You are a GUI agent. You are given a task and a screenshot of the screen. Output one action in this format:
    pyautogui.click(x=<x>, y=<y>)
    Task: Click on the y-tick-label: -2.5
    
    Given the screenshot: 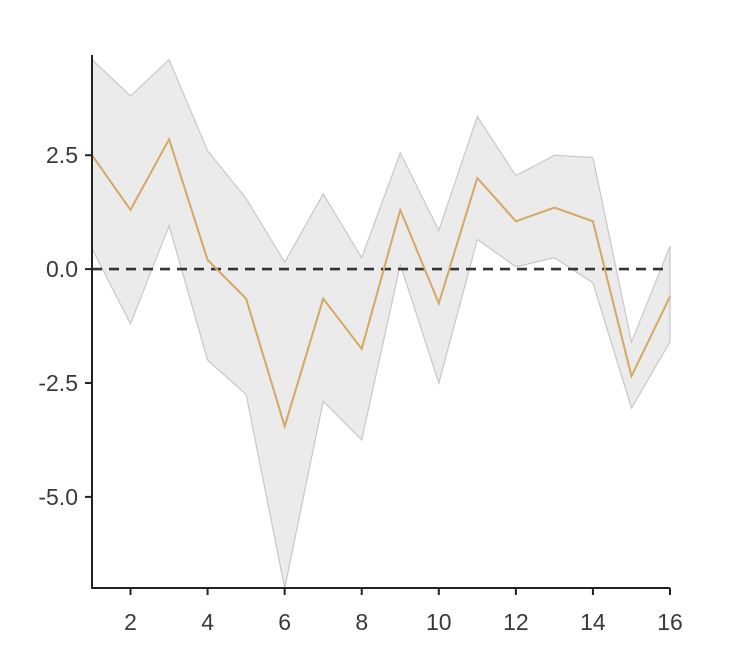 What is the action you would take?
    pyautogui.click(x=58, y=383)
    